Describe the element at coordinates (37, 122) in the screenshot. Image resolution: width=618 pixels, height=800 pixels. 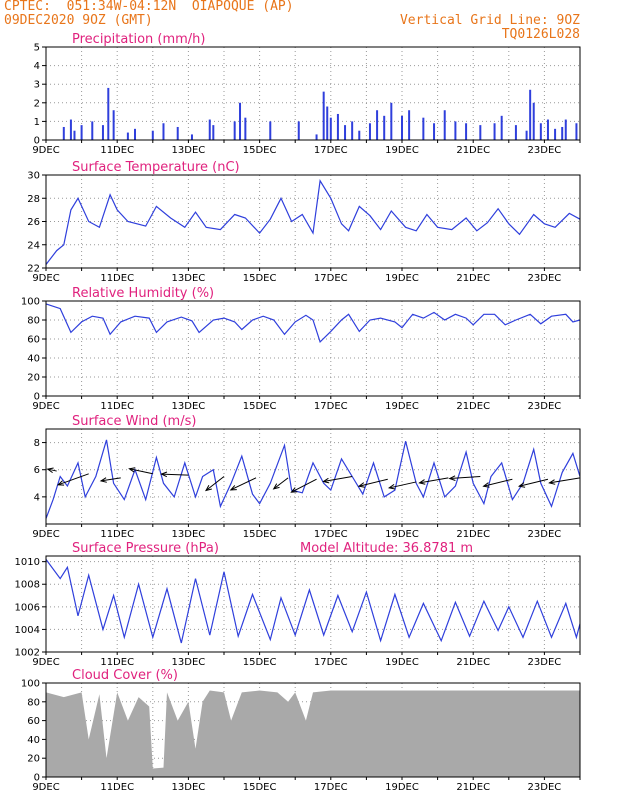
I see `y-tick-label: 1` at that location.